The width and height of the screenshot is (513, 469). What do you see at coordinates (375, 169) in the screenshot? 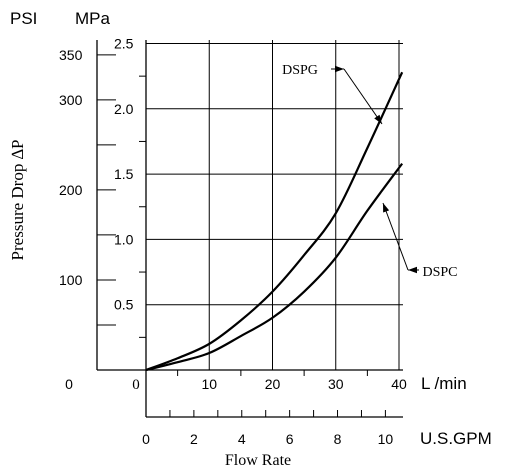
I see `label-leaders` at bounding box center [375, 169].